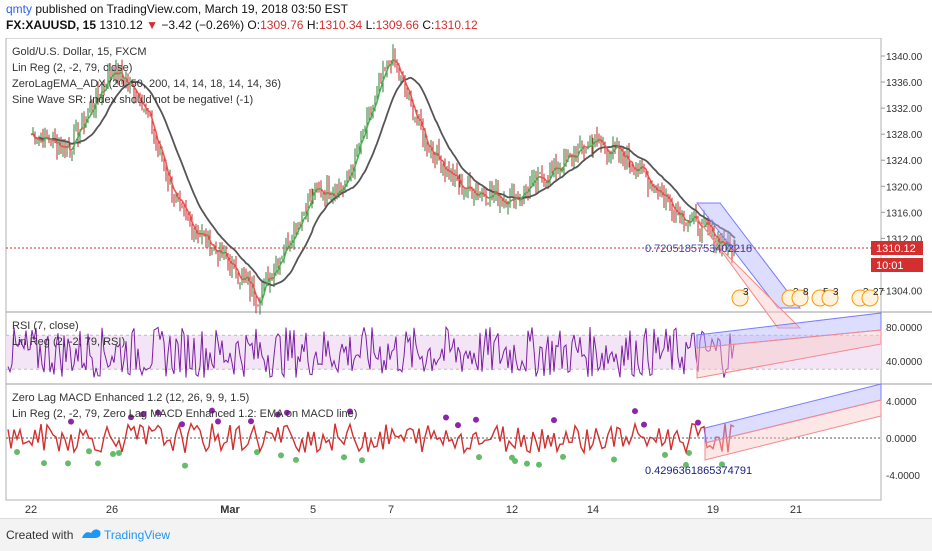 The width and height of the screenshot is (932, 551). I want to click on legend-linreg: Lin Reg (2, -2, 79, close), so click(72, 68).